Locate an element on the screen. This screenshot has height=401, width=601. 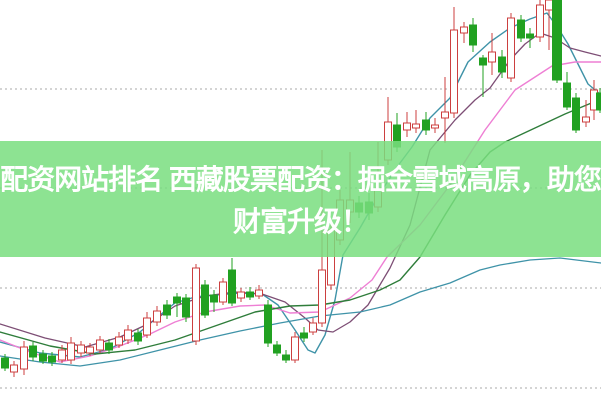
banner-headline-line-1: 配资网站排名 西藏股票配资：掘金雪域高原，助您 is located at coordinates (300, 179).